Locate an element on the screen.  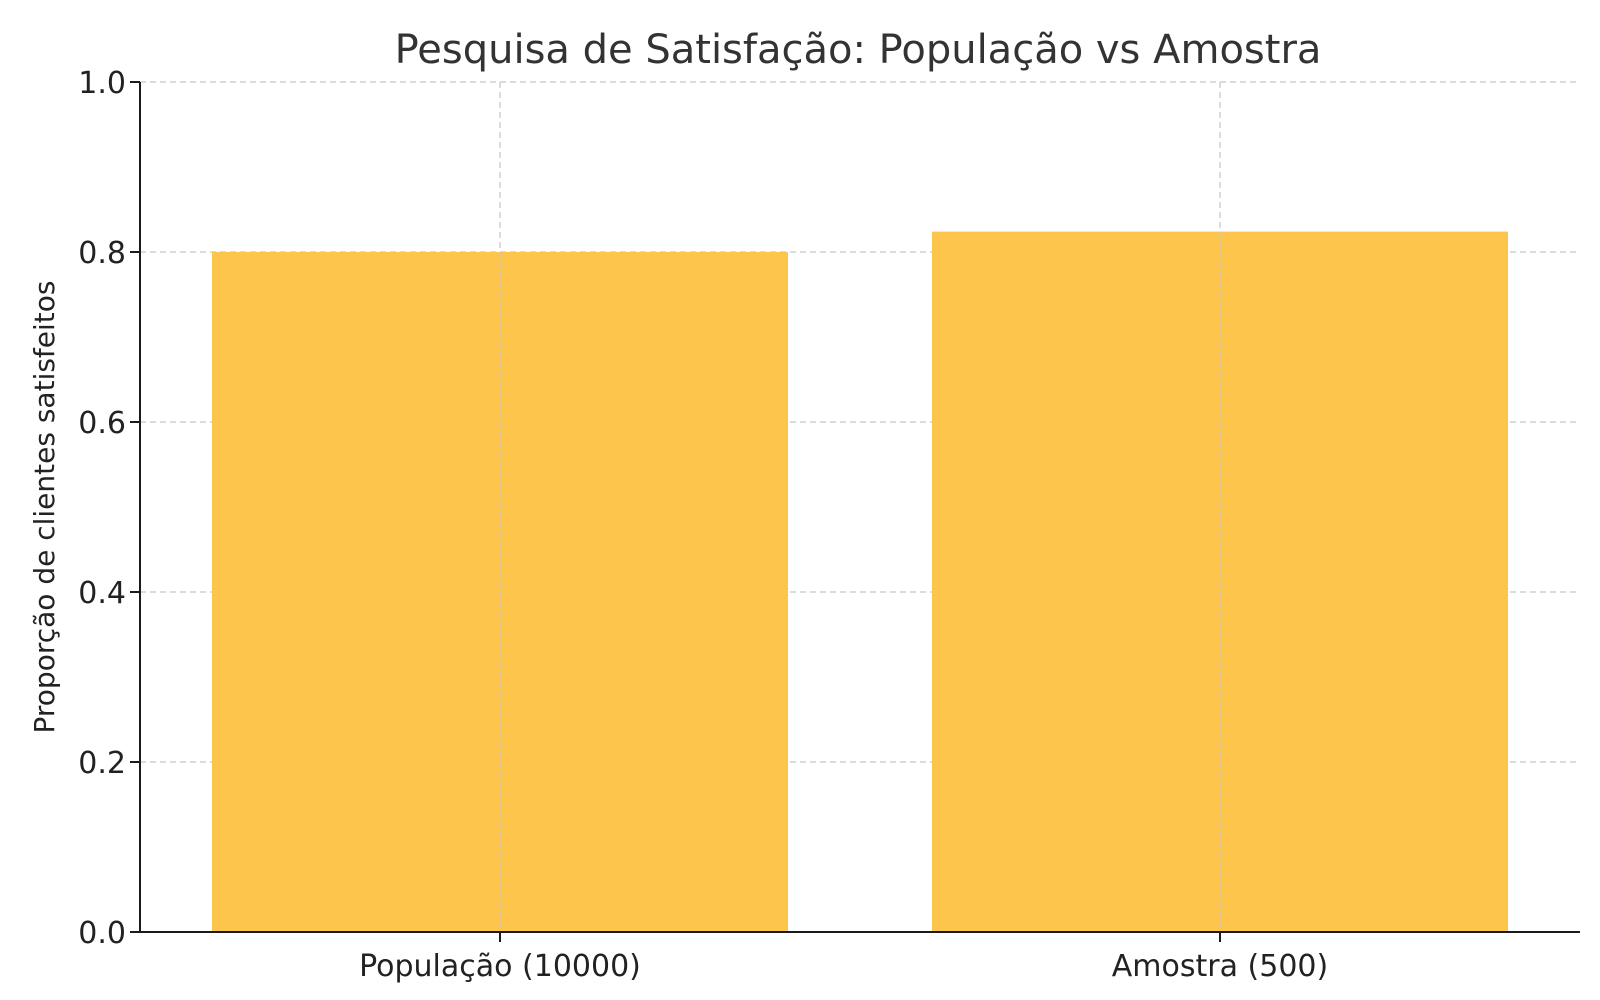
y-tick-label: 0.2 is located at coordinates (102, 763).